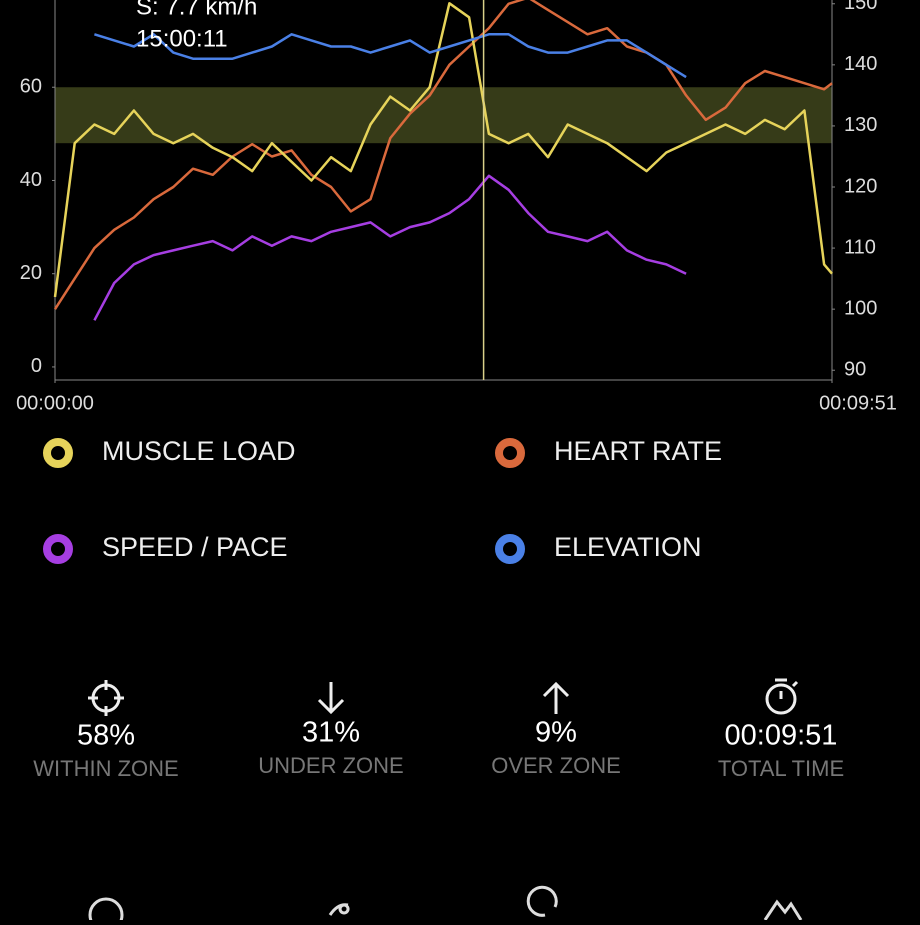  I want to click on stat-label: TOTAL TIME, so click(781, 768).